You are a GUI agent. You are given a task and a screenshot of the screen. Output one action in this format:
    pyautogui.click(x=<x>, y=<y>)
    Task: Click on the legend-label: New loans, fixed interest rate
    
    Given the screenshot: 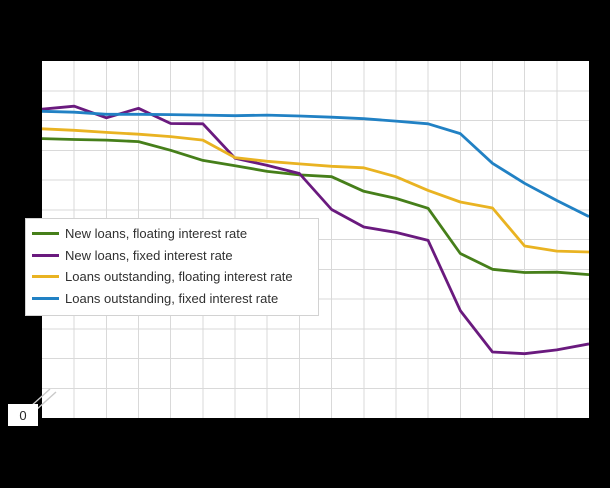 What is the action you would take?
    pyautogui.click(x=149, y=255)
    